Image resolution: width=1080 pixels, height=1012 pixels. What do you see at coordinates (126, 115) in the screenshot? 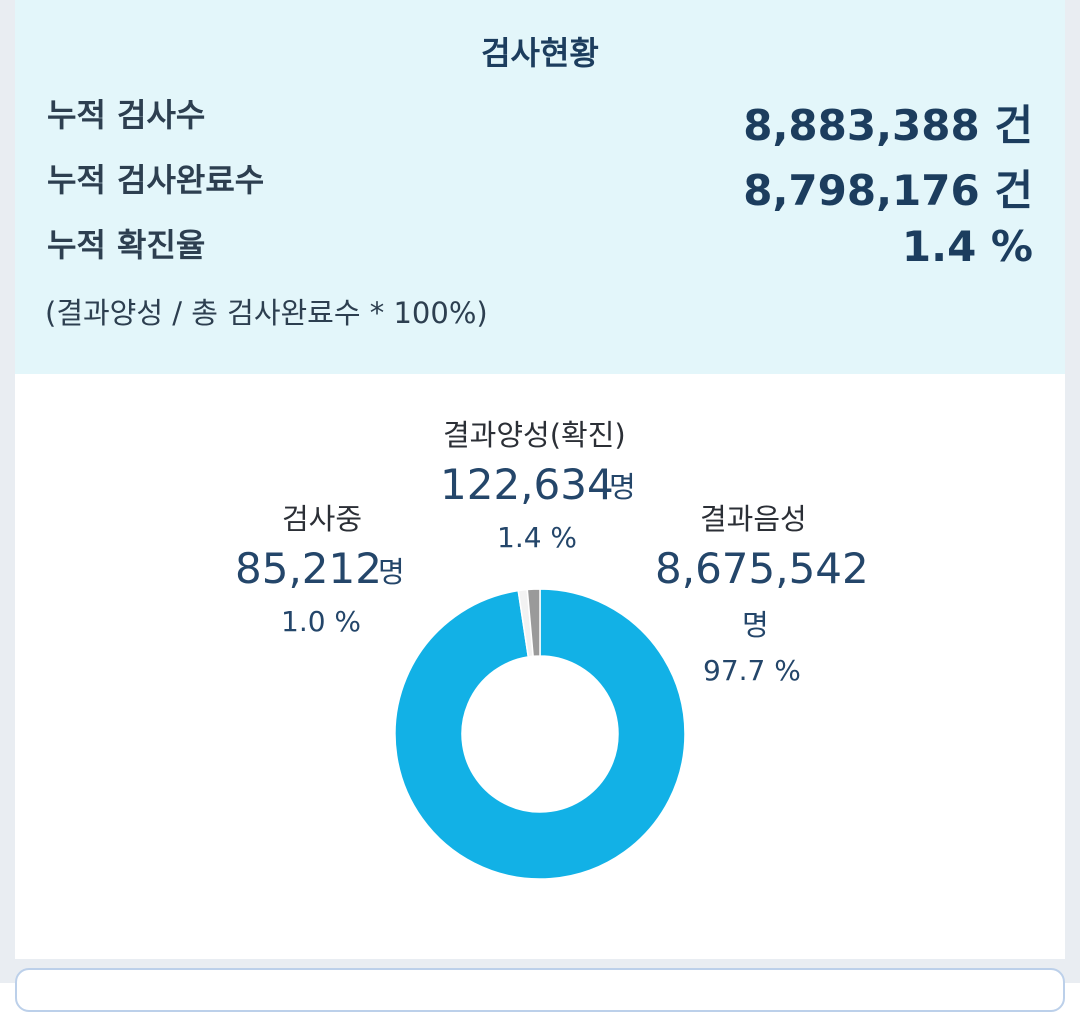
I see `cumulative-tests-label: 누적 검사수` at bounding box center [126, 115].